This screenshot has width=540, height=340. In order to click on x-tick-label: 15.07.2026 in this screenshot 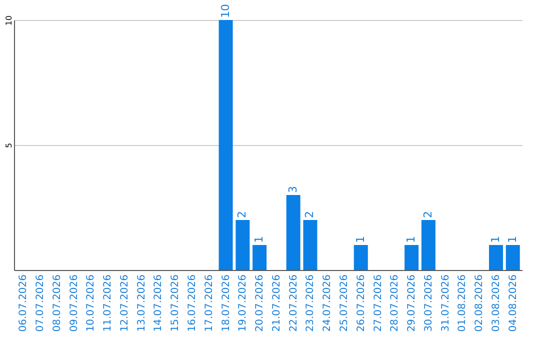, I will do `click(176, 303)`.